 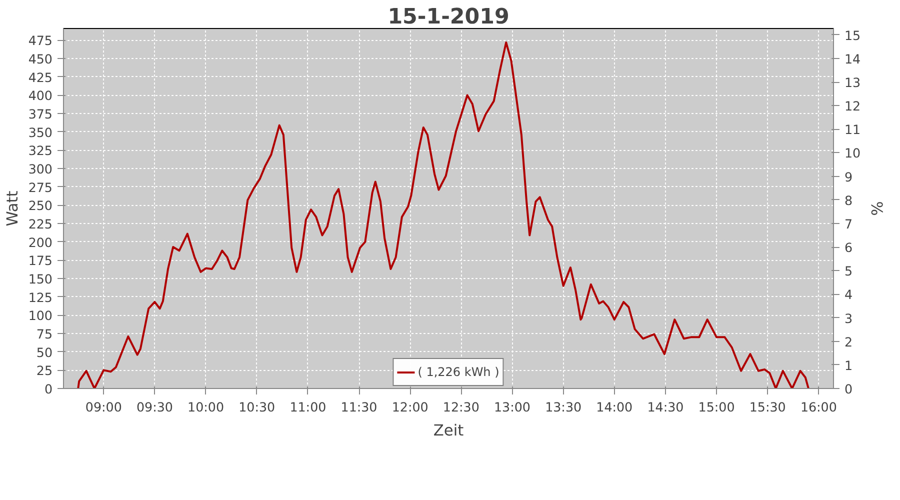 I want to click on y-tick-label: 125, so click(x=40, y=297).